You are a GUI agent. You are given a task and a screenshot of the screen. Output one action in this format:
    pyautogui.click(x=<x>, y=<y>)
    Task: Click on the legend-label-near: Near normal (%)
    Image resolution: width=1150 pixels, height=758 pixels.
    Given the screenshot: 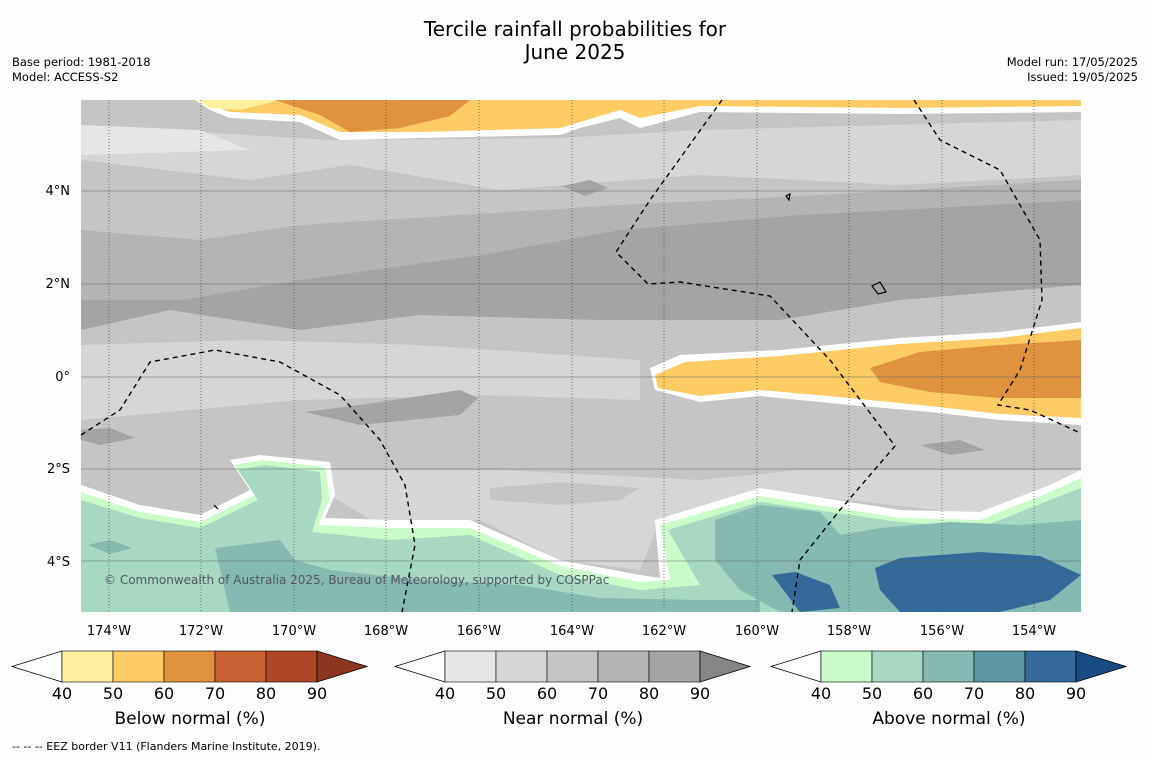 What is the action you would take?
    pyautogui.click(x=573, y=719)
    